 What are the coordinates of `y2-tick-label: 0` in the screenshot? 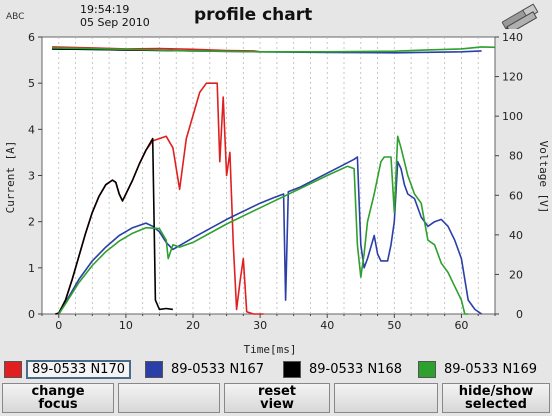 It's located at (519, 314).